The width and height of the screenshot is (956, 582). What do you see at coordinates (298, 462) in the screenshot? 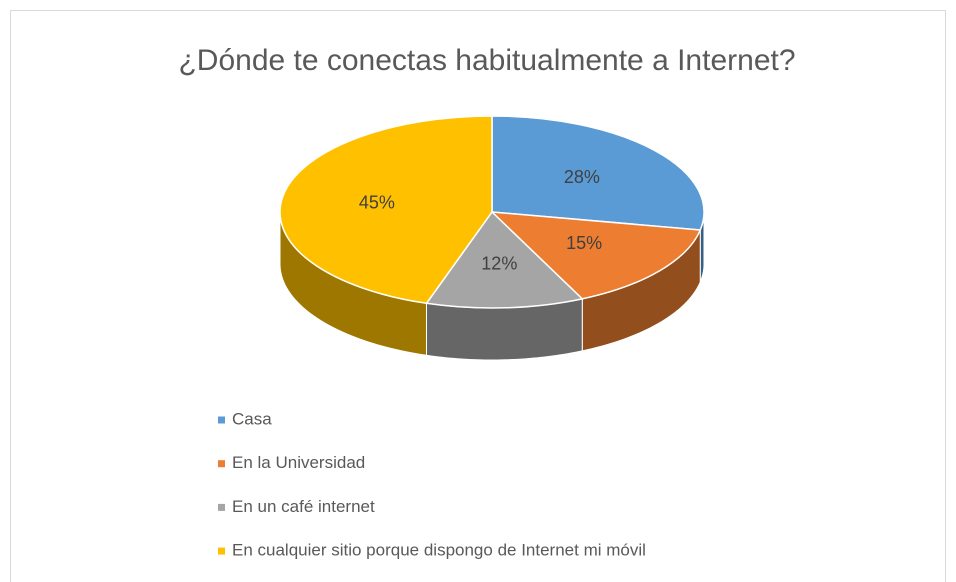
I see `legend-label: En la Universidad` at bounding box center [298, 462].